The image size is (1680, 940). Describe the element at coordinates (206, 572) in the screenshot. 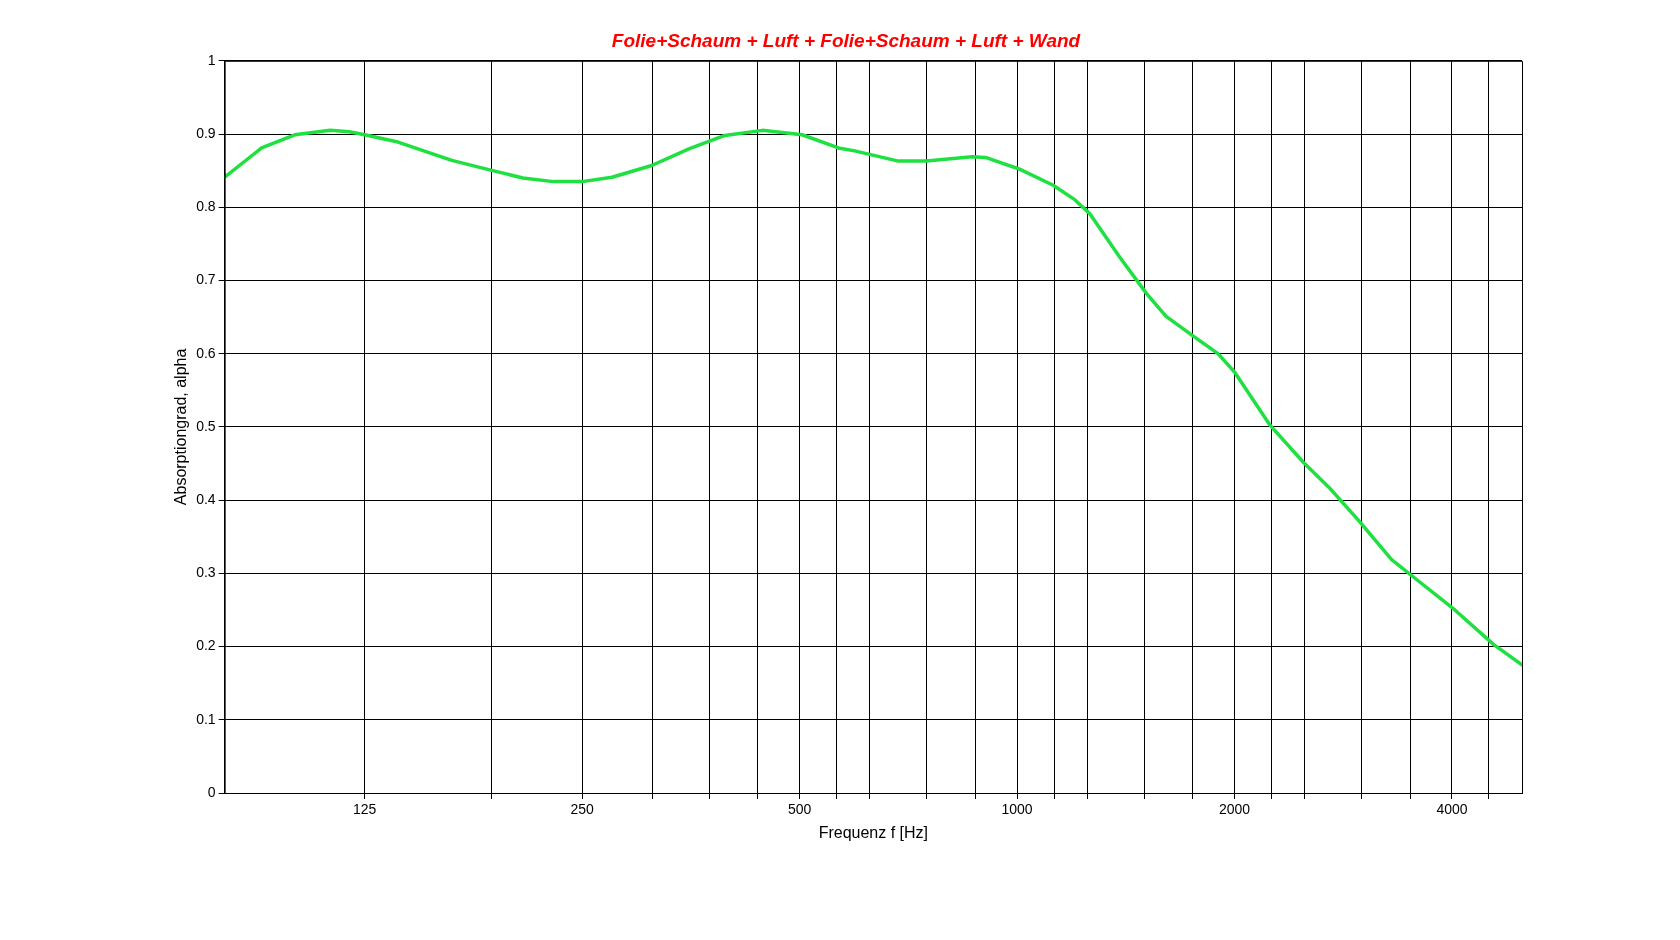

I see `y-tick-label: 0.3` at that location.